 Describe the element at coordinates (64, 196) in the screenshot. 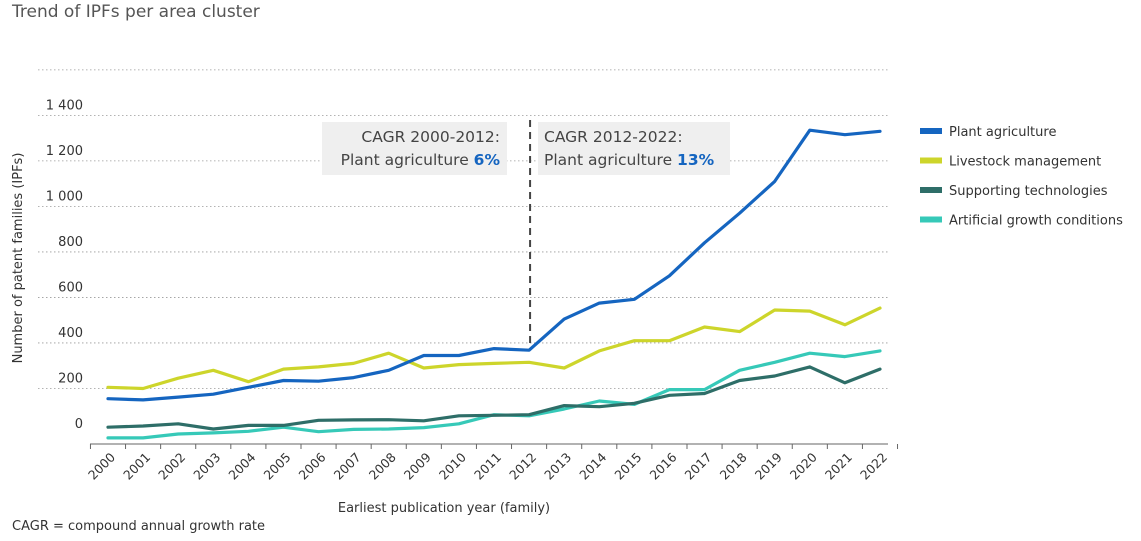

I see `y-tick-label: 1 000` at that location.